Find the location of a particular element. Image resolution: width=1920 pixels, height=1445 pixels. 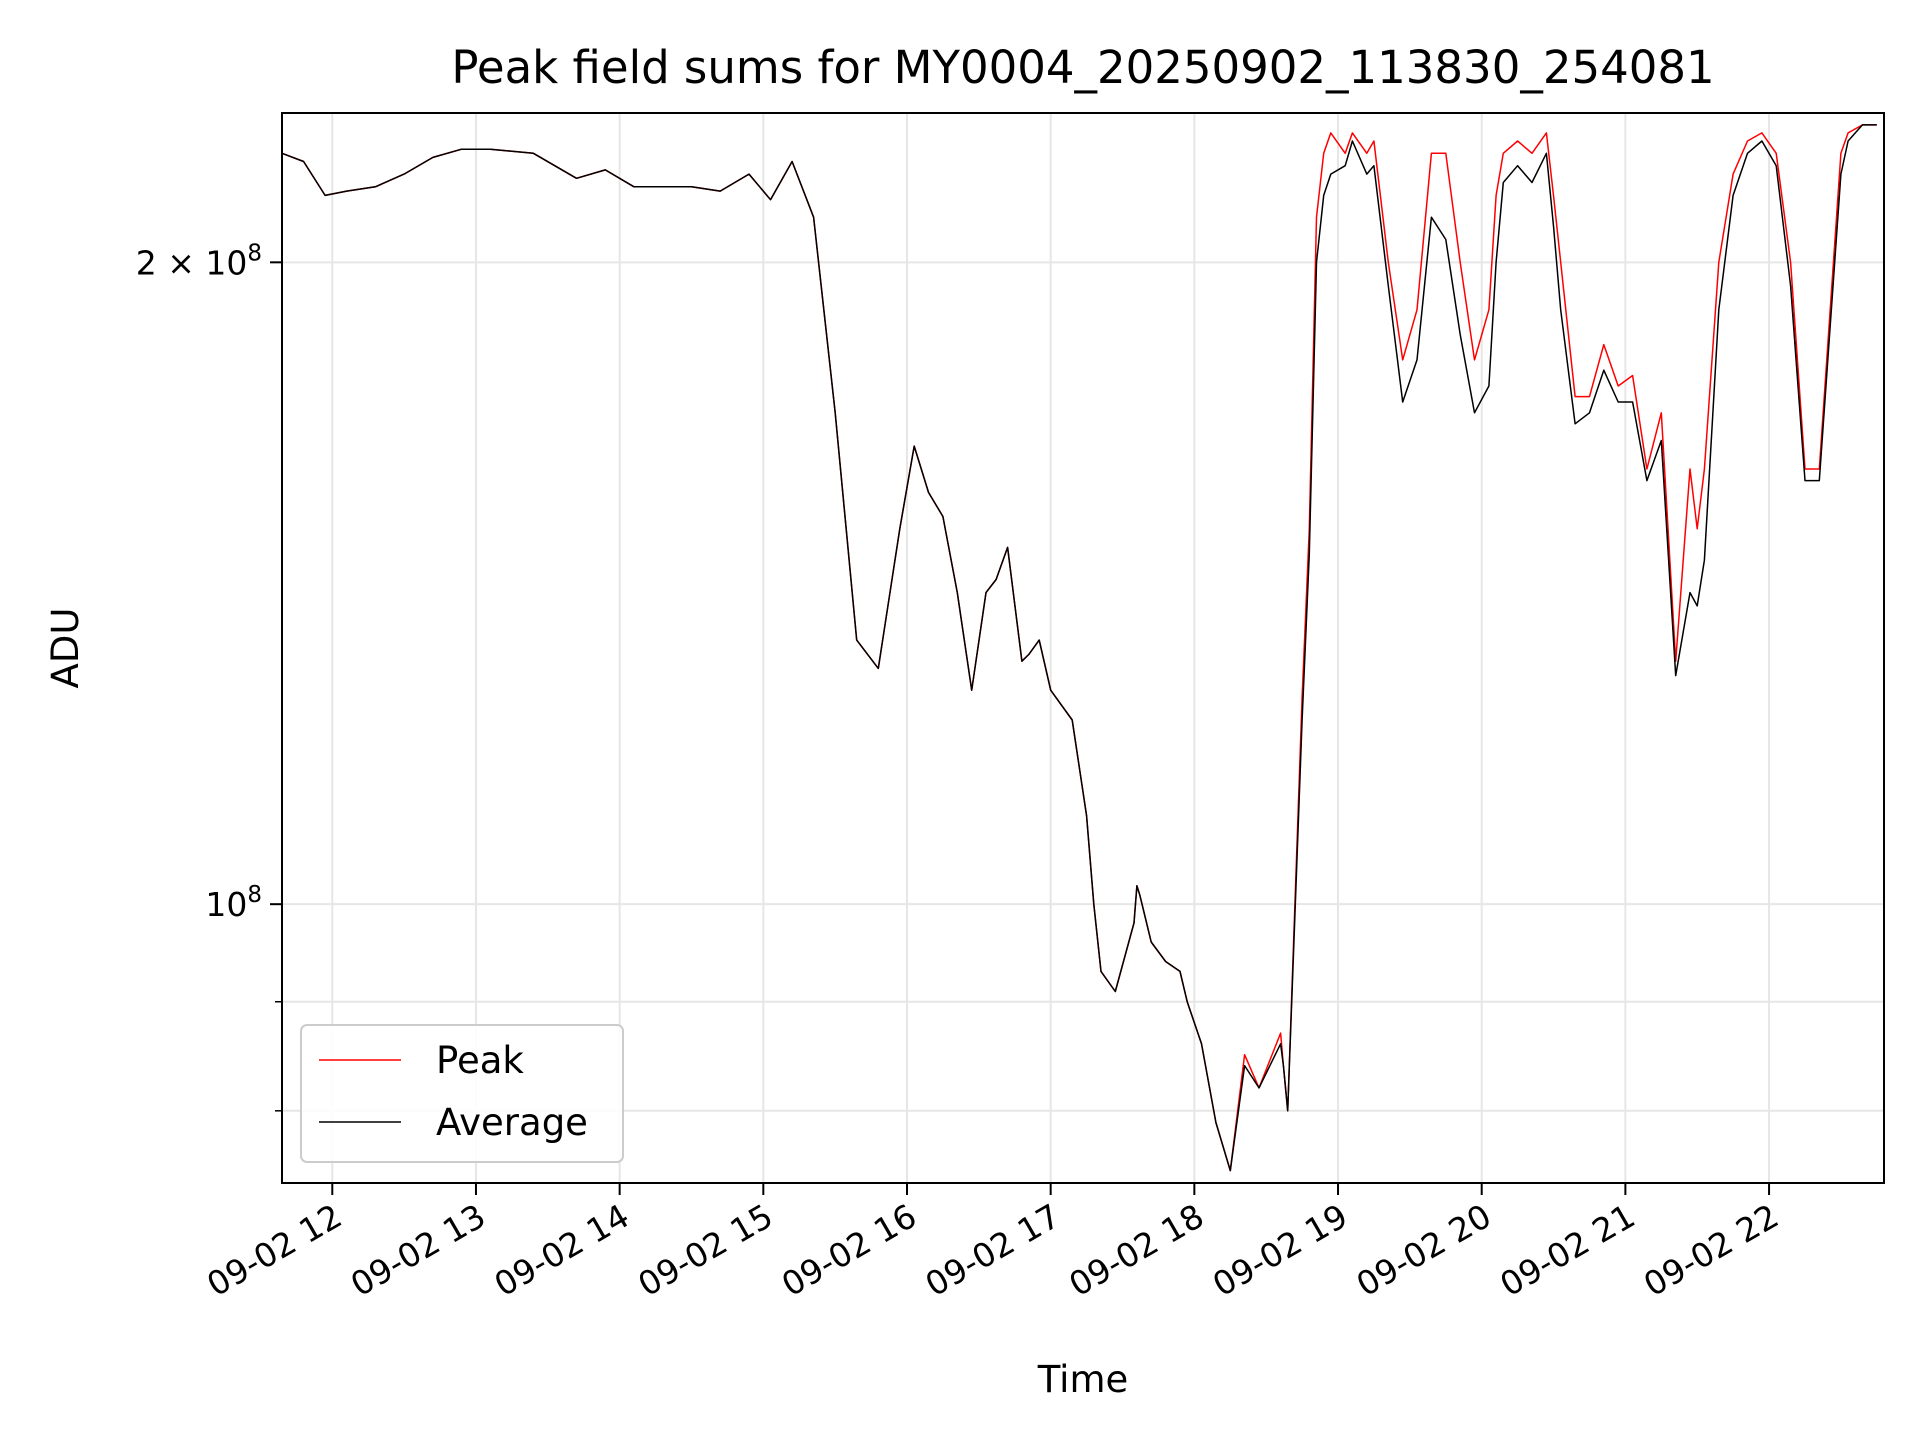

y-tick-label: 2 × 108 is located at coordinates (199, 261).